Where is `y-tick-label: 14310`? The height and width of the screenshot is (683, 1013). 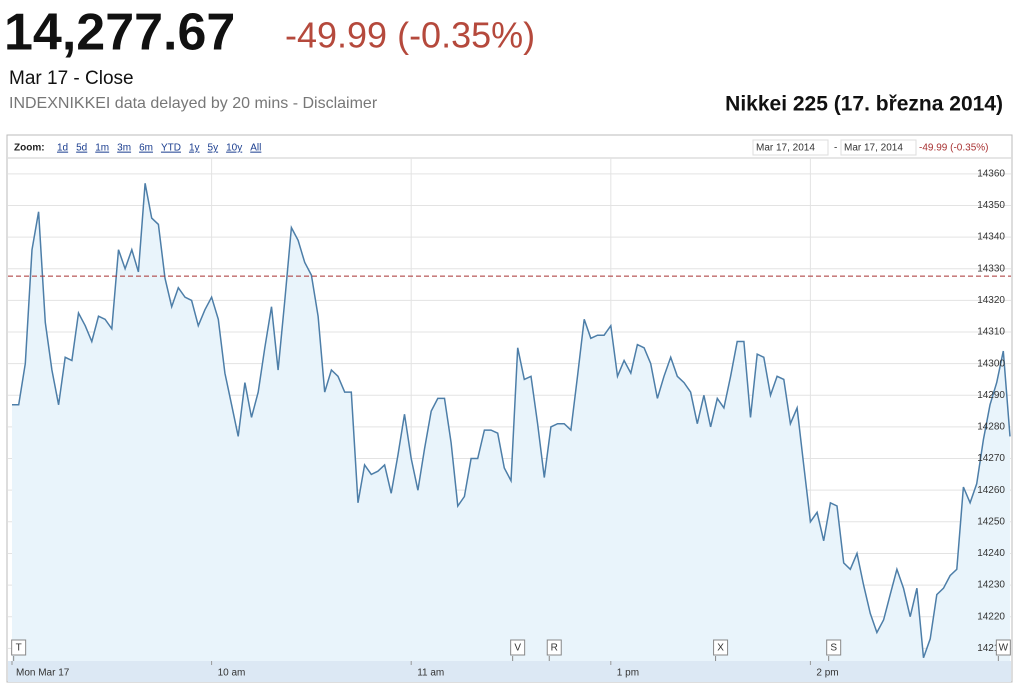 y-tick-label: 14310 is located at coordinates (991, 332).